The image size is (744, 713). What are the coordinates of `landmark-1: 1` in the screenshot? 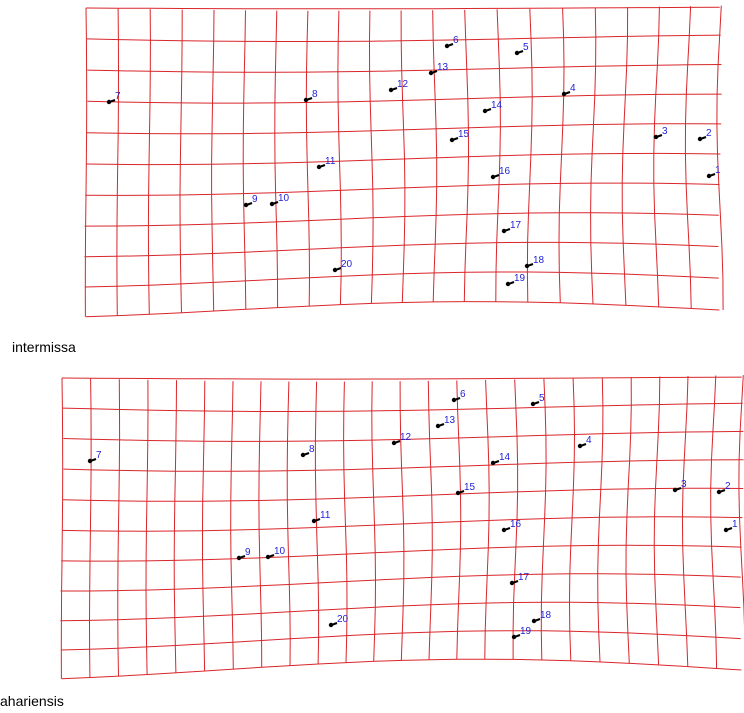 It's located at (730, 526).